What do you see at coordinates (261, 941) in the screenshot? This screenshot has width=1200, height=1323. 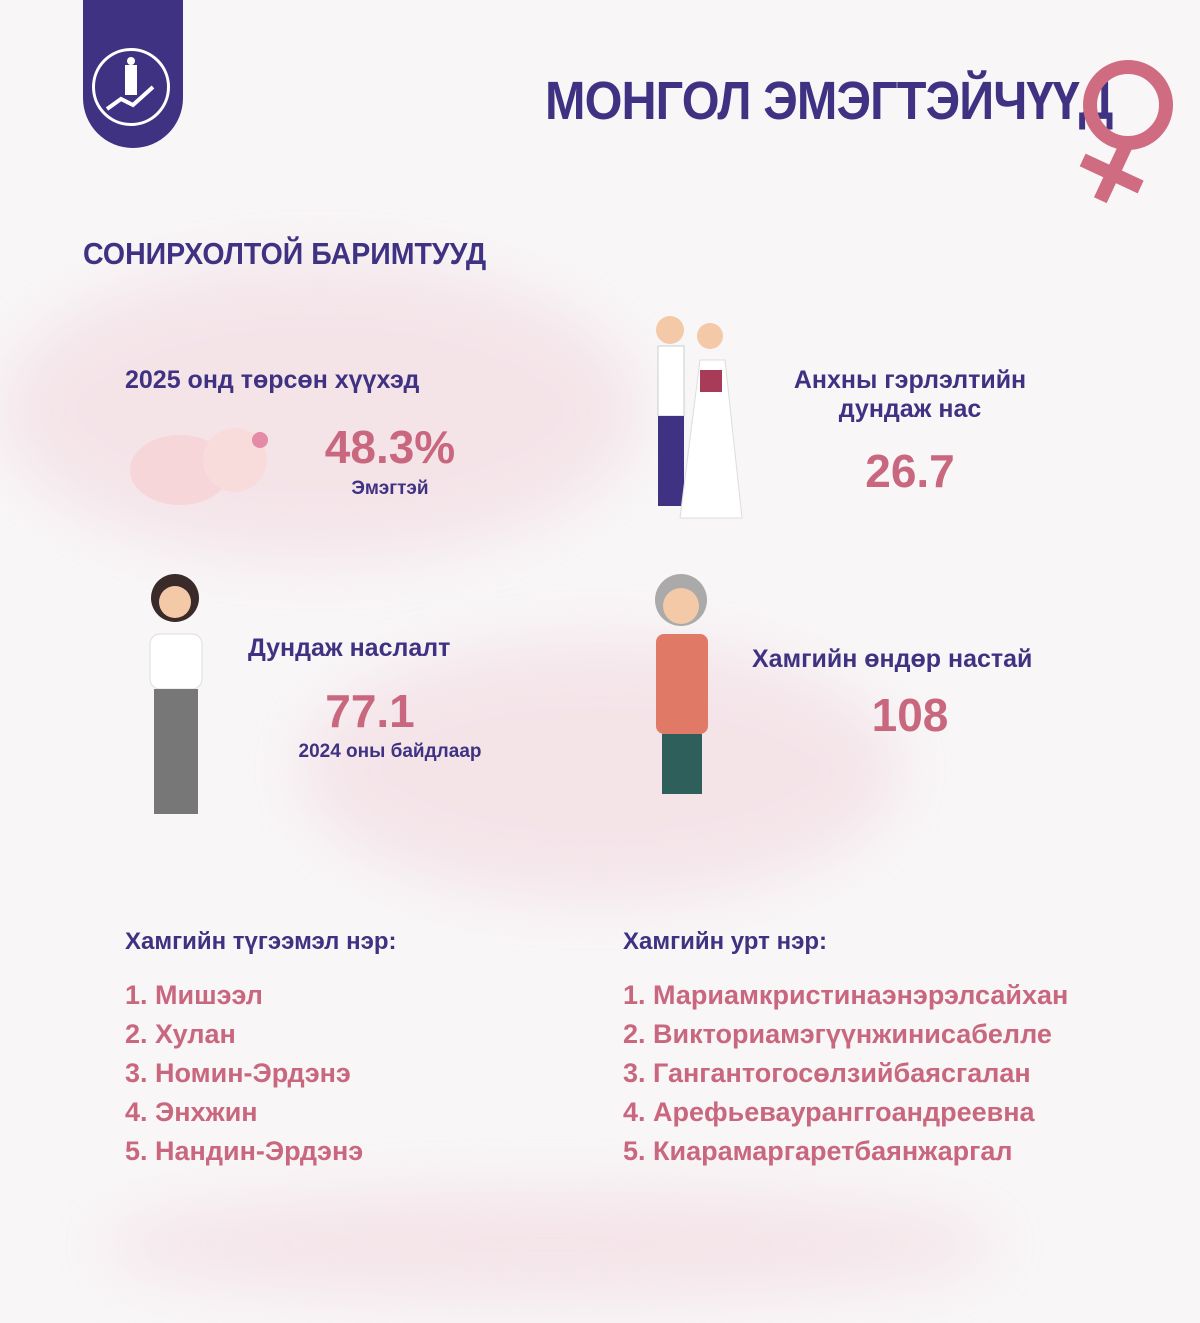 I see `common-names-title: Хамгийн түгээмэл нэр:` at bounding box center [261, 941].